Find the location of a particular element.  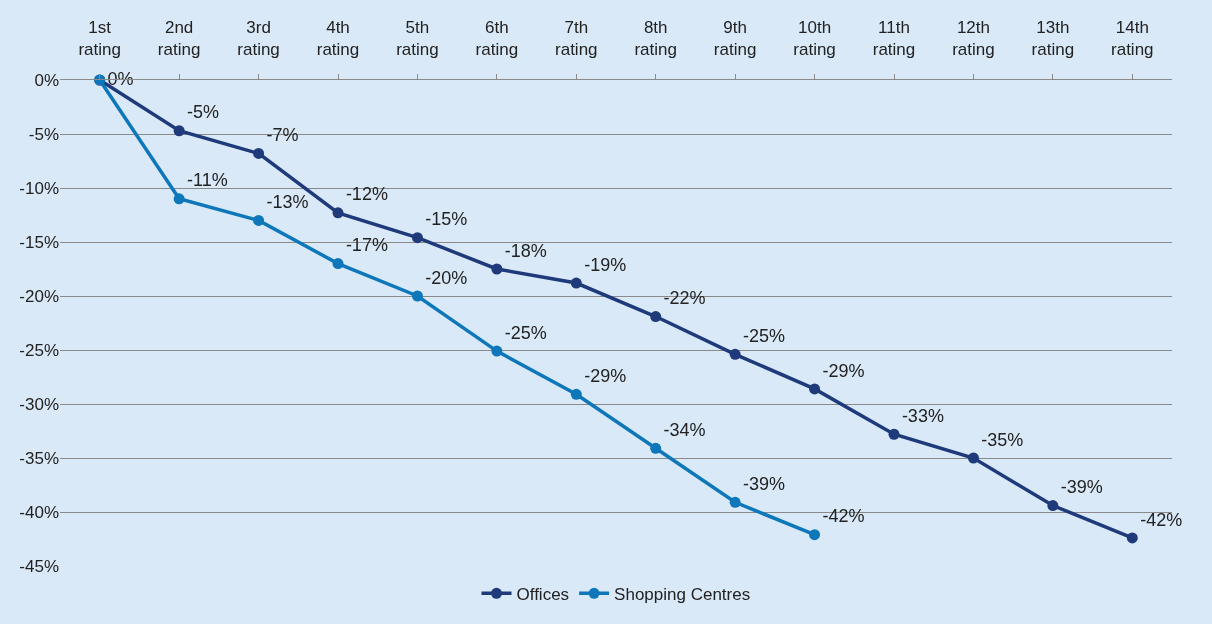

data-label: -12% is located at coordinates (366, 194).